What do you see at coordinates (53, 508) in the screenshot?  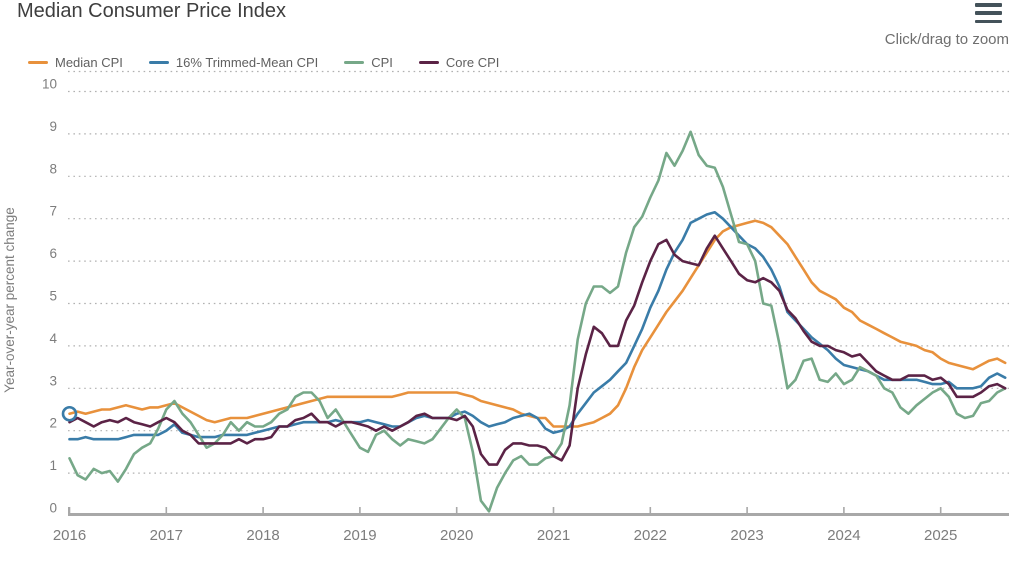 I see `y-tick-label-0: 0` at bounding box center [53, 508].